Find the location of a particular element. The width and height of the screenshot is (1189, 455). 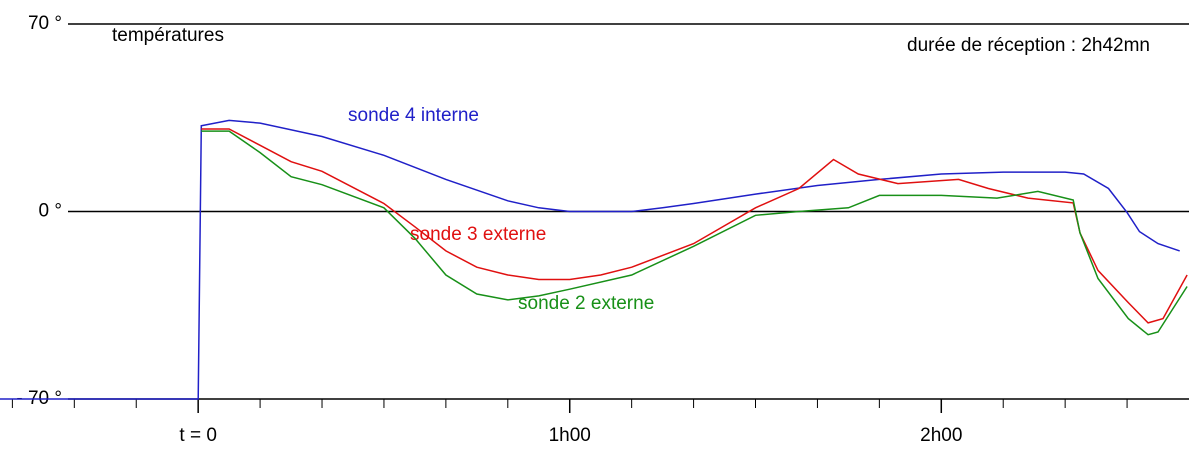

x-tick-label: t = 0 is located at coordinates (198, 435).